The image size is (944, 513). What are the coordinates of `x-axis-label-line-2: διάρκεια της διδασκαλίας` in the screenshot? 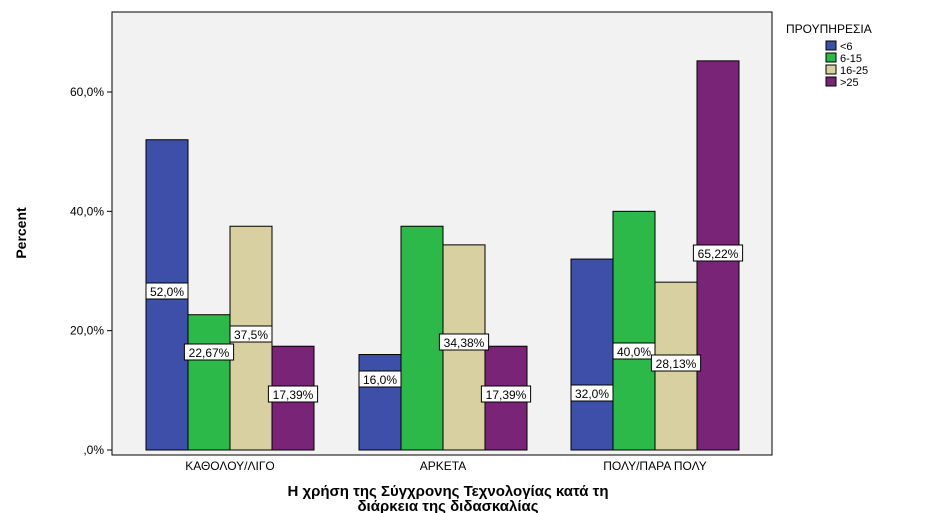 It's located at (447, 505).